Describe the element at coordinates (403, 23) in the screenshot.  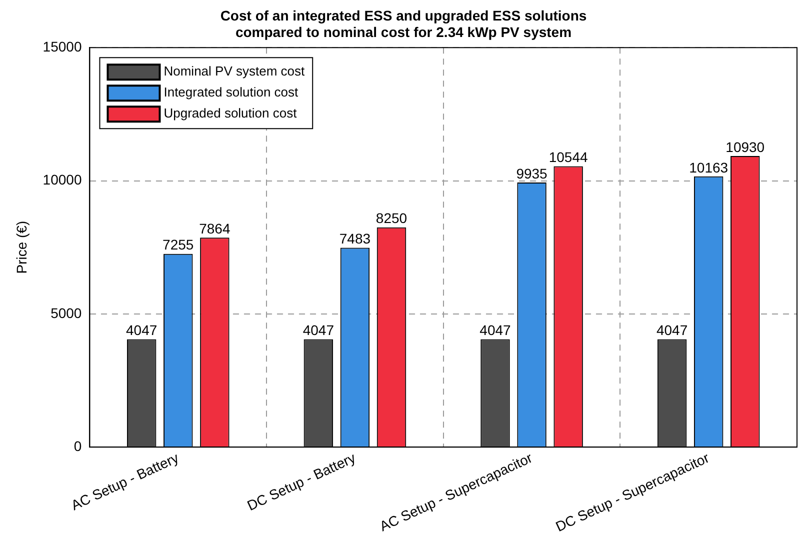
I see `chart-title: Cost of an integrated ESS and upgraded ESS solutions compared to nominal cost for 2.34 kWp PV system` at that location.